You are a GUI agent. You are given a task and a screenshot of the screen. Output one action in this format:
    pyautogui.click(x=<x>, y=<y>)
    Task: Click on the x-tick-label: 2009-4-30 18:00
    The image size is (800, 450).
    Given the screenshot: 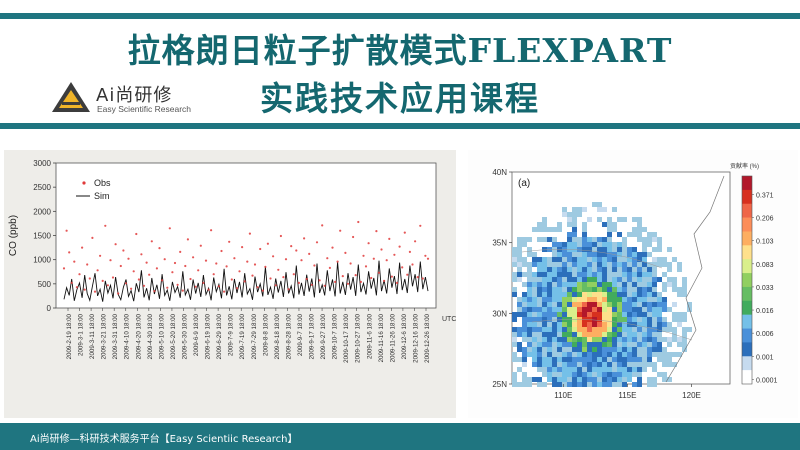 What is the action you would take?
    pyautogui.click(x=150, y=336)
    